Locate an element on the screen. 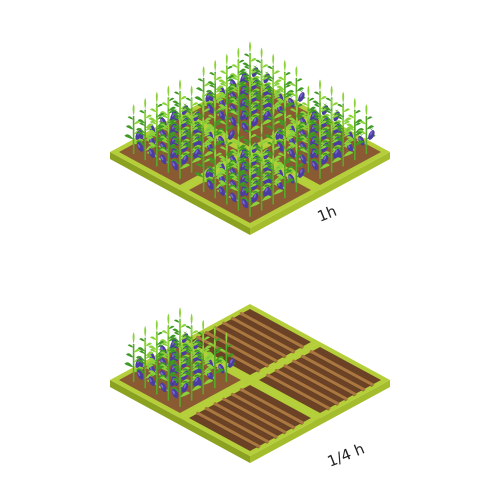 This screenshot has width=500, height=500. full-time-label: 1h is located at coordinates (327, 214).